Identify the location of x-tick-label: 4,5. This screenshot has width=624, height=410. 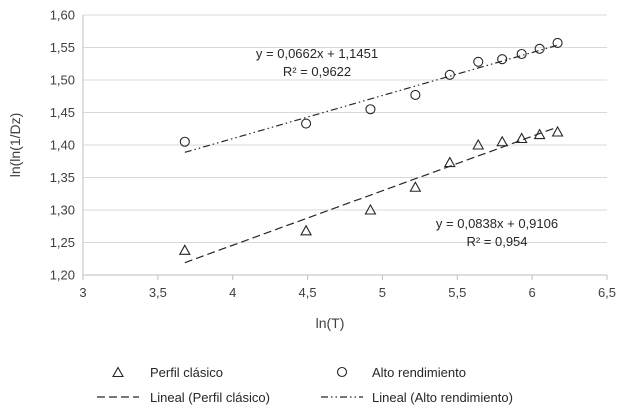
(308, 292).